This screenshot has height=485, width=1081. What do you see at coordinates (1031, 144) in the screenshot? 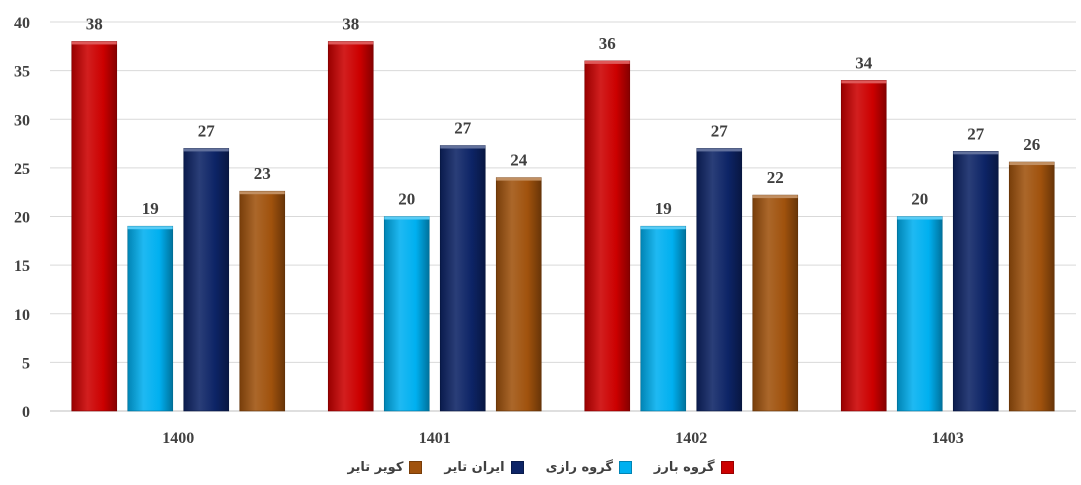
I see `data-label: 26` at bounding box center [1031, 144].